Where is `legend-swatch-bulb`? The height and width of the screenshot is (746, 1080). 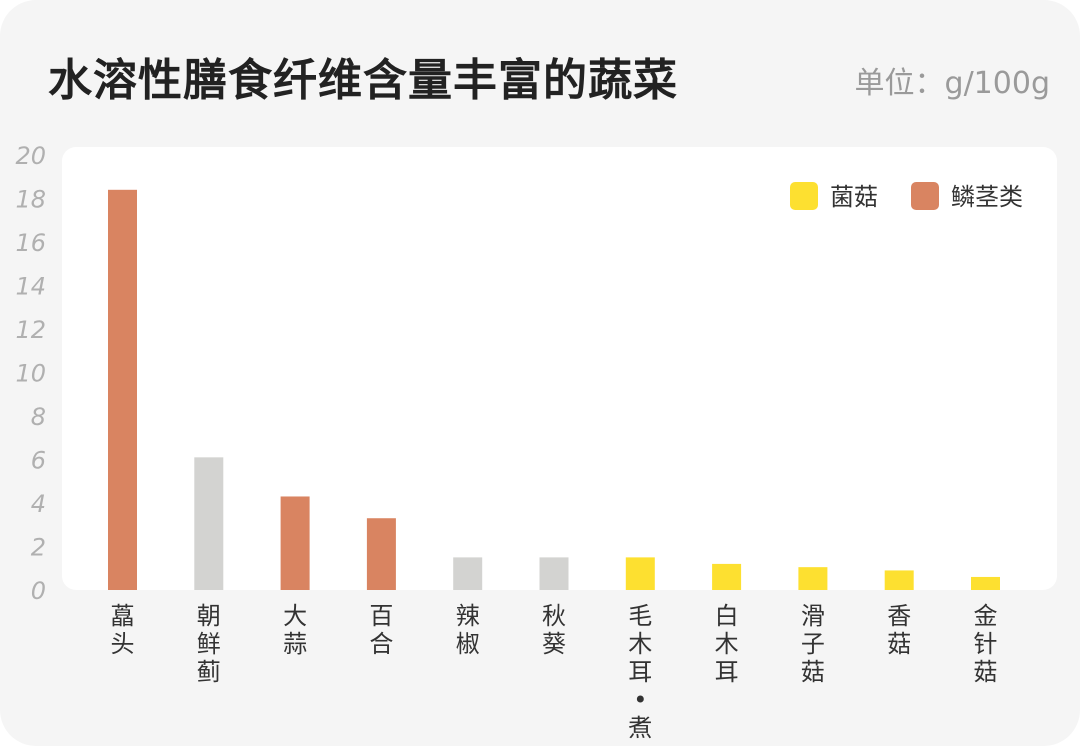
legend-swatch-bulb is located at coordinates (925, 196).